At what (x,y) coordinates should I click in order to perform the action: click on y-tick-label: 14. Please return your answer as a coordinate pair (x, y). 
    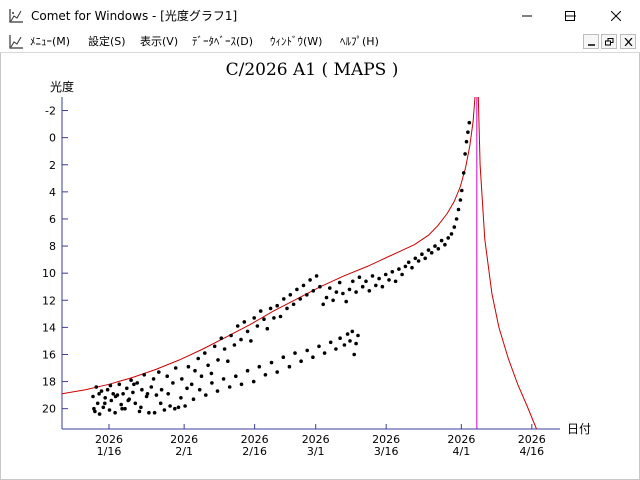
    Looking at the image, I should click on (49, 327).